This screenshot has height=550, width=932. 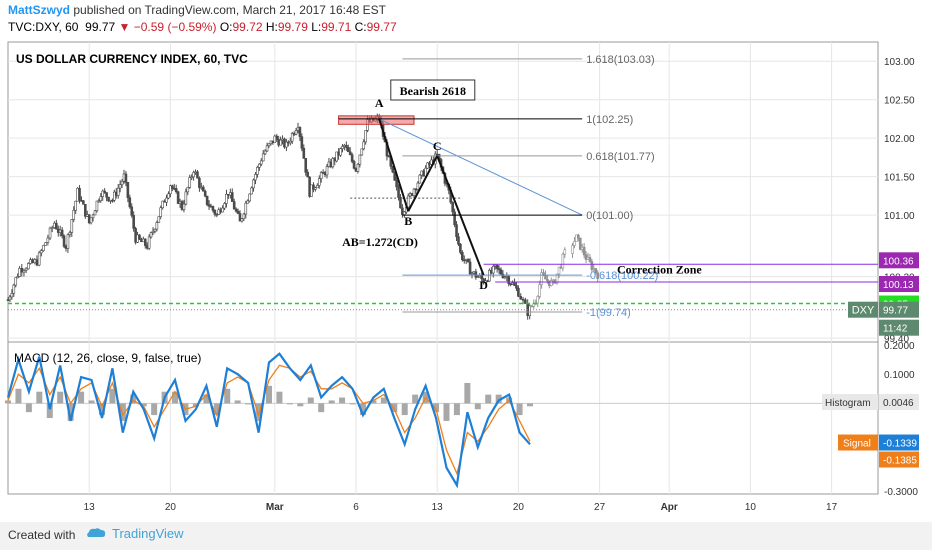 I want to click on signal-value: -0.1385, so click(x=900, y=461).